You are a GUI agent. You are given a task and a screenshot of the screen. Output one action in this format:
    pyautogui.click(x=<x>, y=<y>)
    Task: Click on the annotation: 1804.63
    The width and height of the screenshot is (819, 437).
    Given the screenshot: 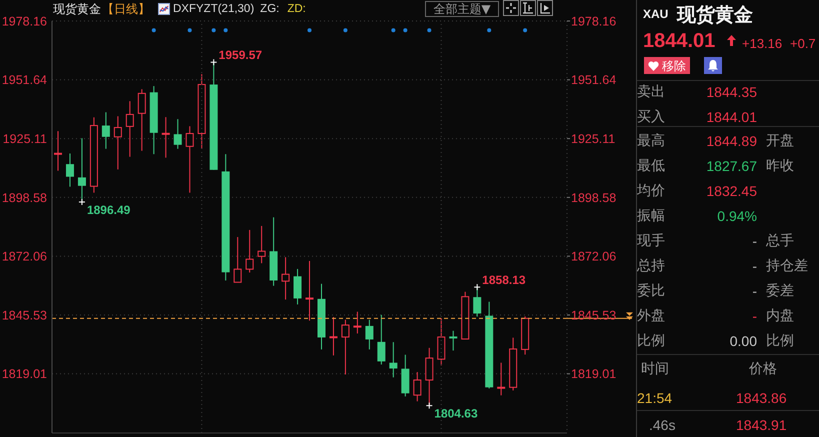 What is the action you would take?
    pyautogui.click(x=456, y=413)
    